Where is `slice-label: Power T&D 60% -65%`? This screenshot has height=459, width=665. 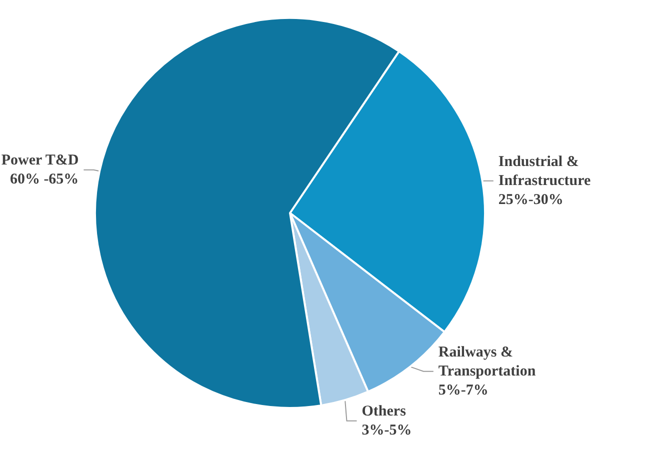 slice-label: Power T&D 60% -65% is located at coordinates (40, 170).